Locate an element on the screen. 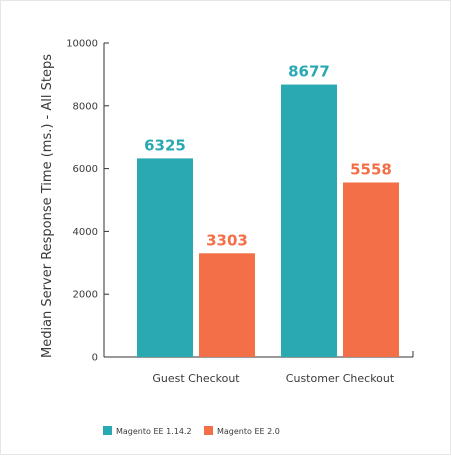 The image size is (451, 456). bar-value-label: 5558 is located at coordinates (371, 169).